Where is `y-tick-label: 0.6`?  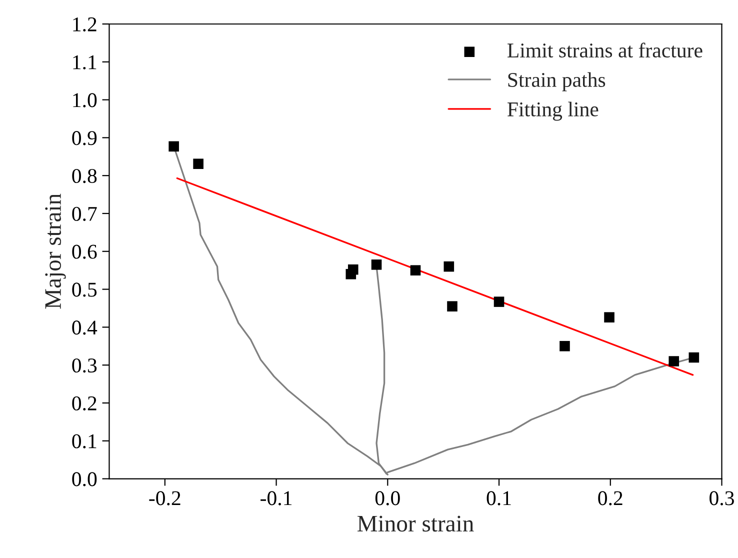 y-tick-label: 0.6 is located at coordinates (84, 251).